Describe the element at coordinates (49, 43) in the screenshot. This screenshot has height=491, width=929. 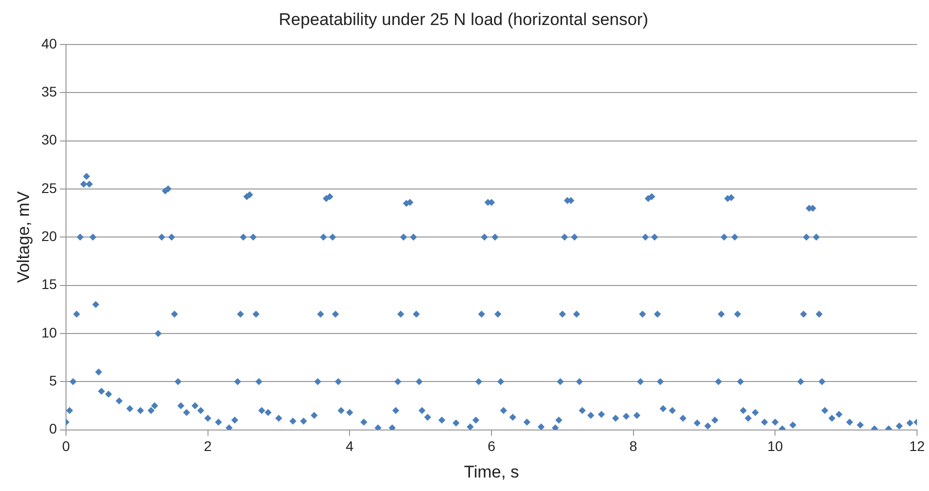
I see `y-tick-label: 40` at that location.